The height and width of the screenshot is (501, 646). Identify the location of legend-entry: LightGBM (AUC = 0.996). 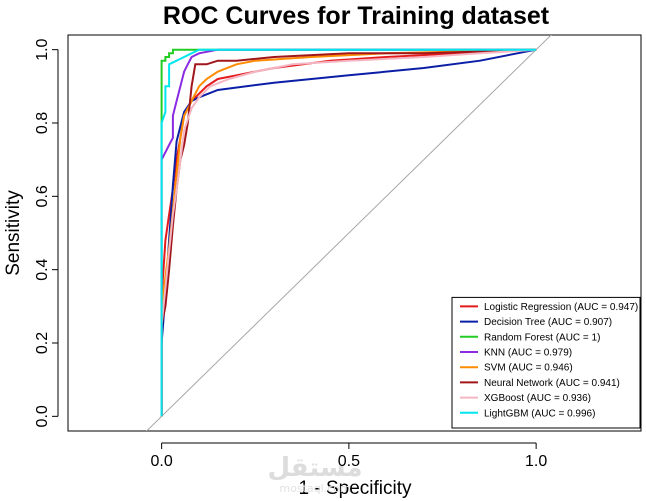
(539, 413).